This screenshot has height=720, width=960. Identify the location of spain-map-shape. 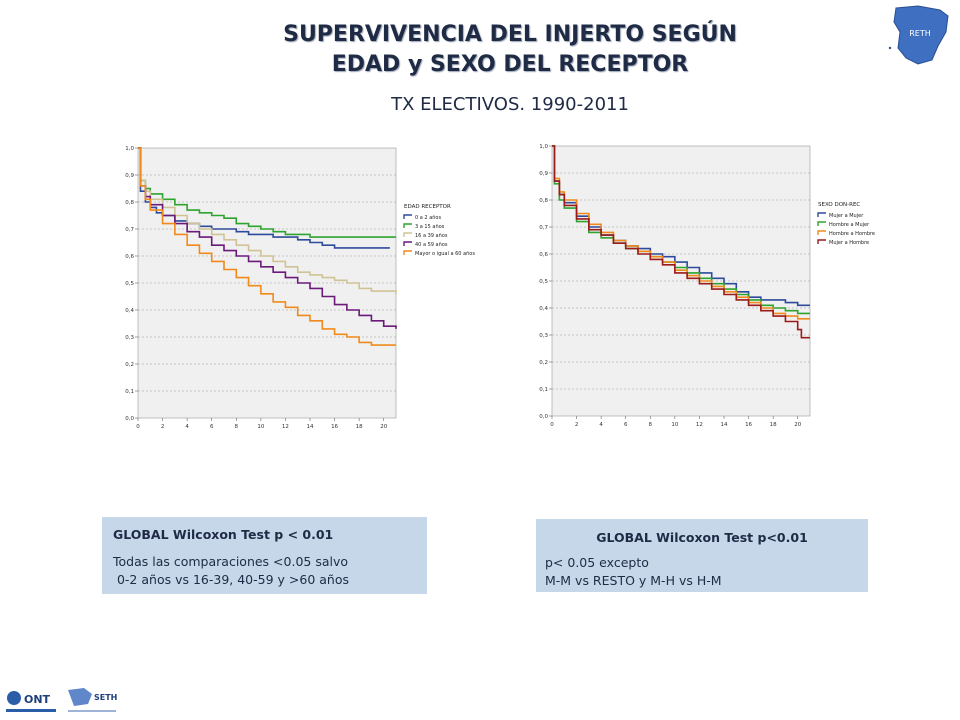
(921, 35).